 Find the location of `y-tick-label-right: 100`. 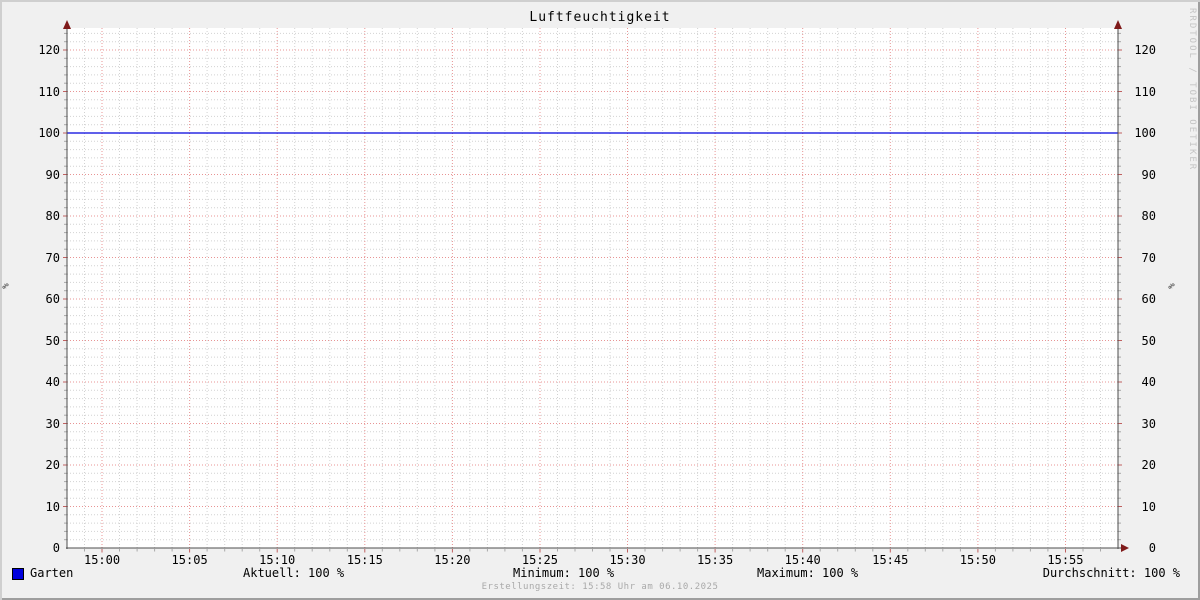

y-tick-label-right: 100 is located at coordinates (1145, 133).